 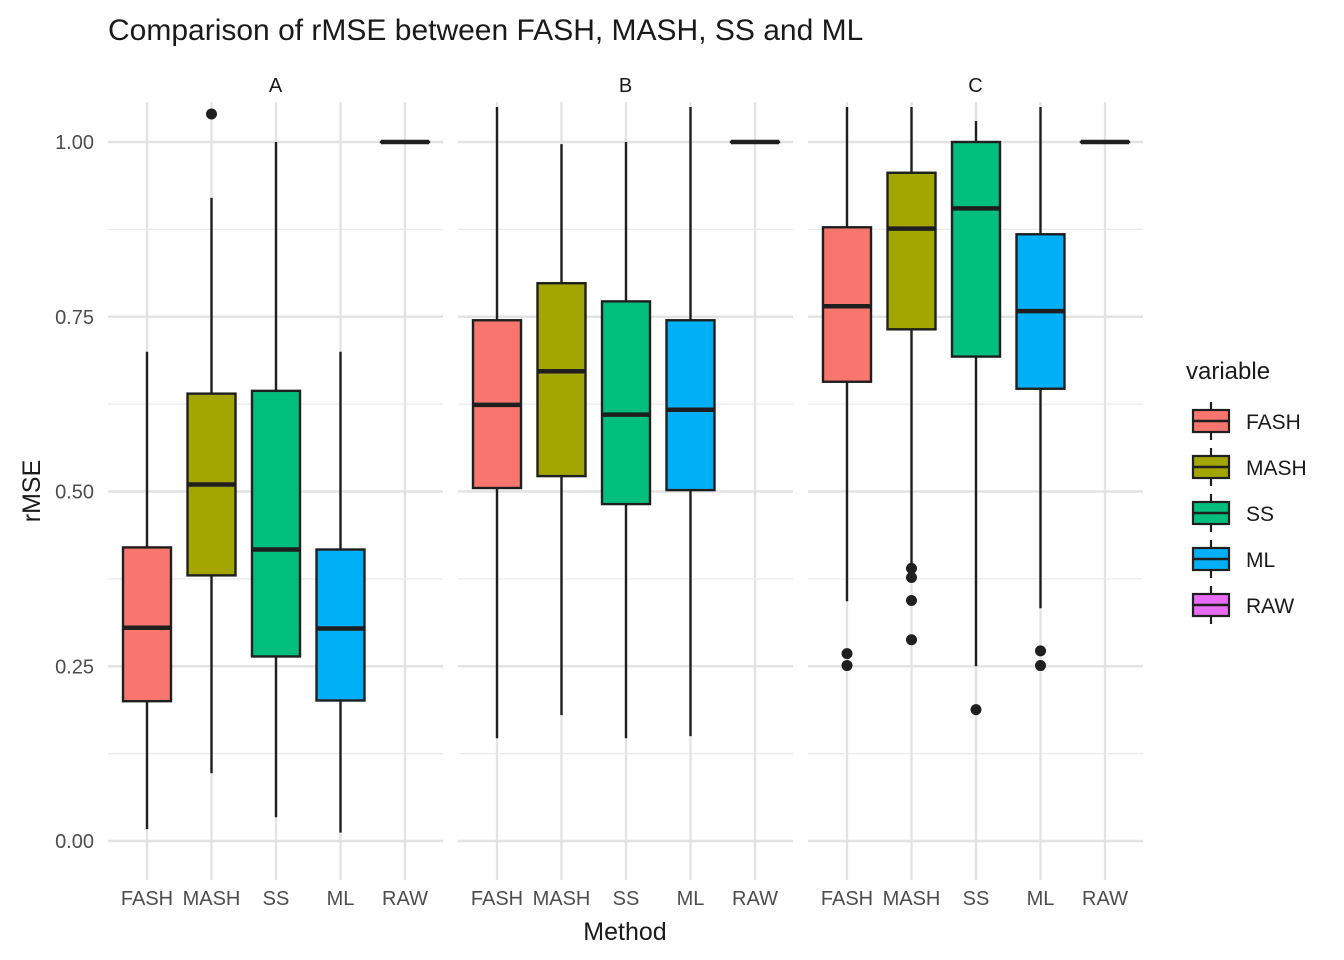 I want to click on facet-strips: A B C, so click(x=626, y=86).